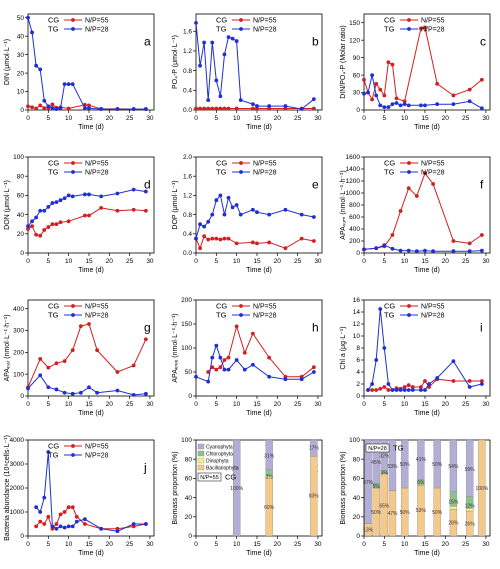  I want to click on bar-value-label: 53%, so click(421, 511).